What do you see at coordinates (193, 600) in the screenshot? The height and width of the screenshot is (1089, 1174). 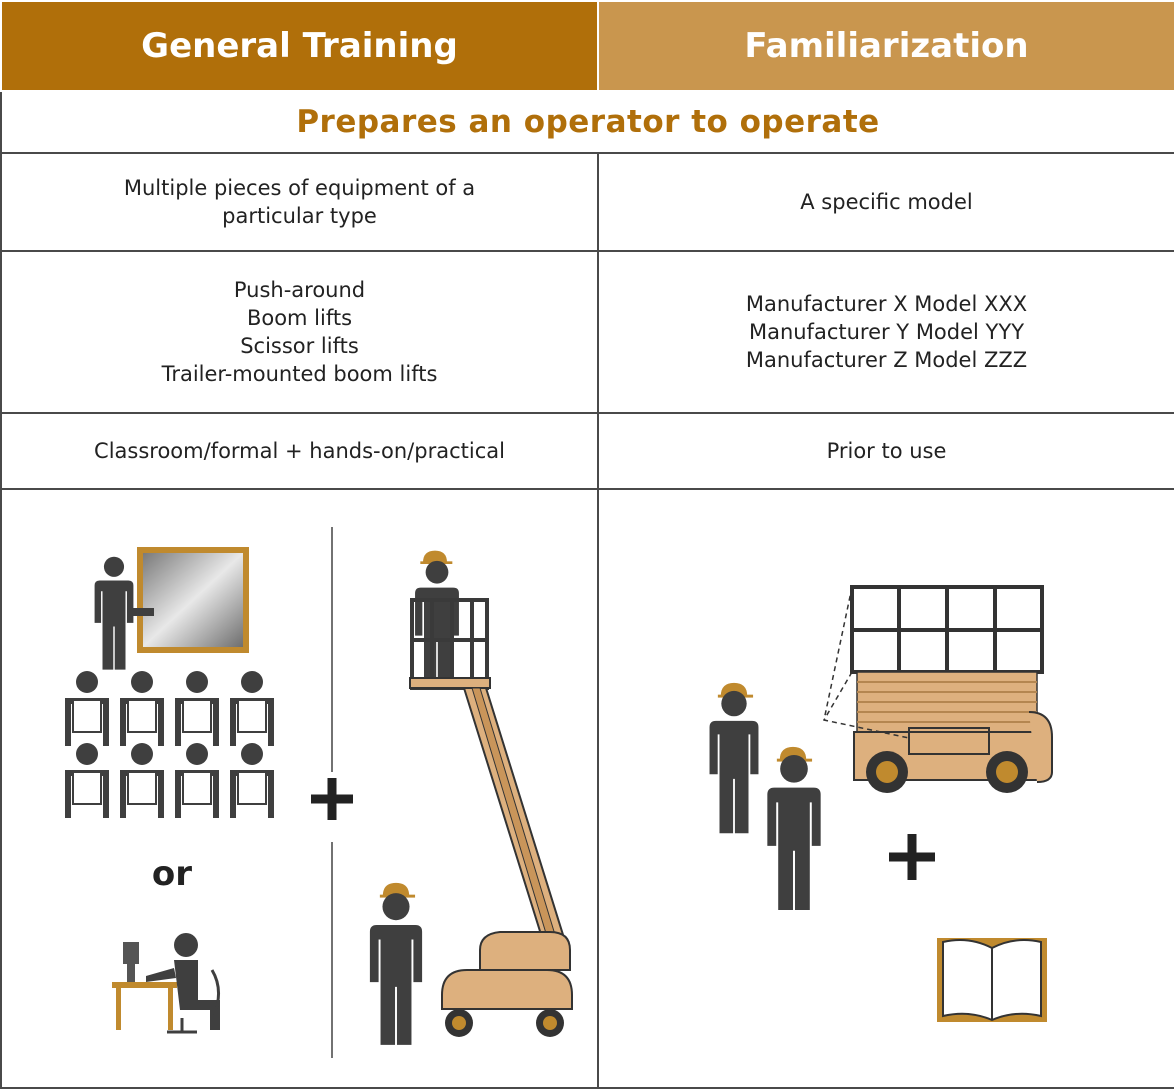 I see `board` at bounding box center [193, 600].